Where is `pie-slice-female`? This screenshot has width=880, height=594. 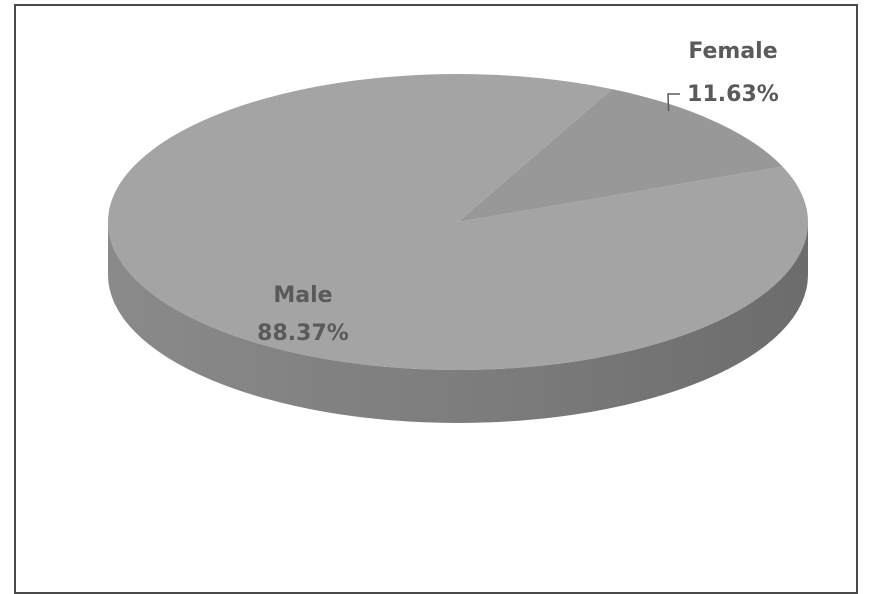 pie-slice-female is located at coordinates (620, 155).